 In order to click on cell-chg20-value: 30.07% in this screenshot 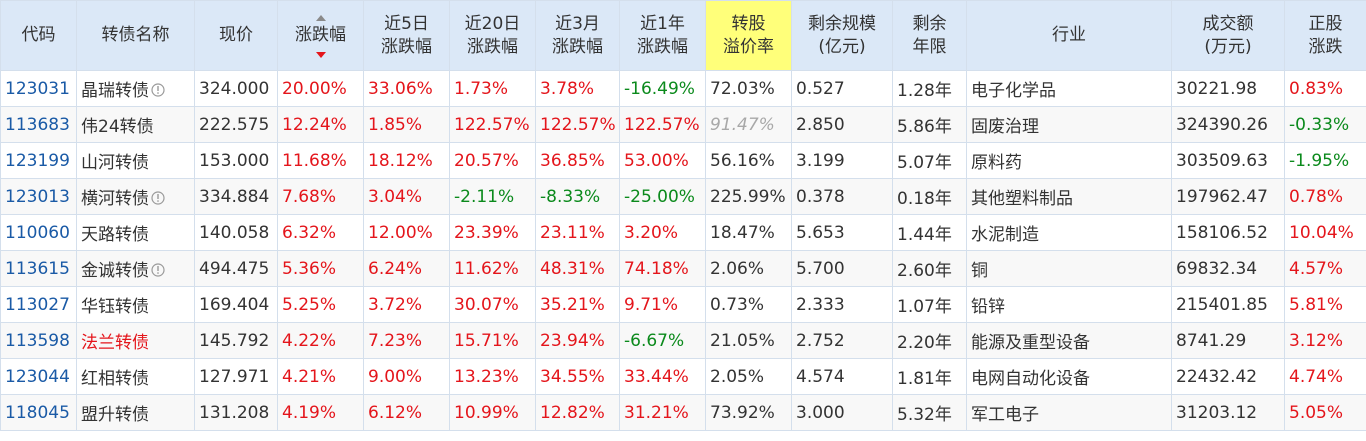, I will do `click(486, 304)`.